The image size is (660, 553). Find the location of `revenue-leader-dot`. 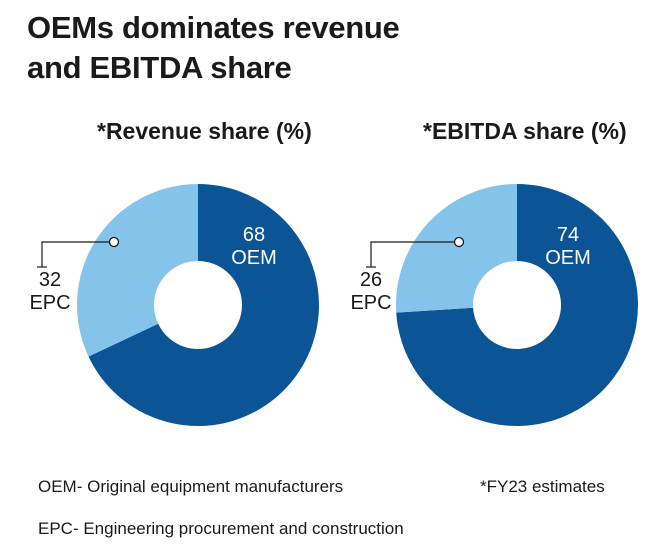

revenue-leader-dot is located at coordinates (114, 242).